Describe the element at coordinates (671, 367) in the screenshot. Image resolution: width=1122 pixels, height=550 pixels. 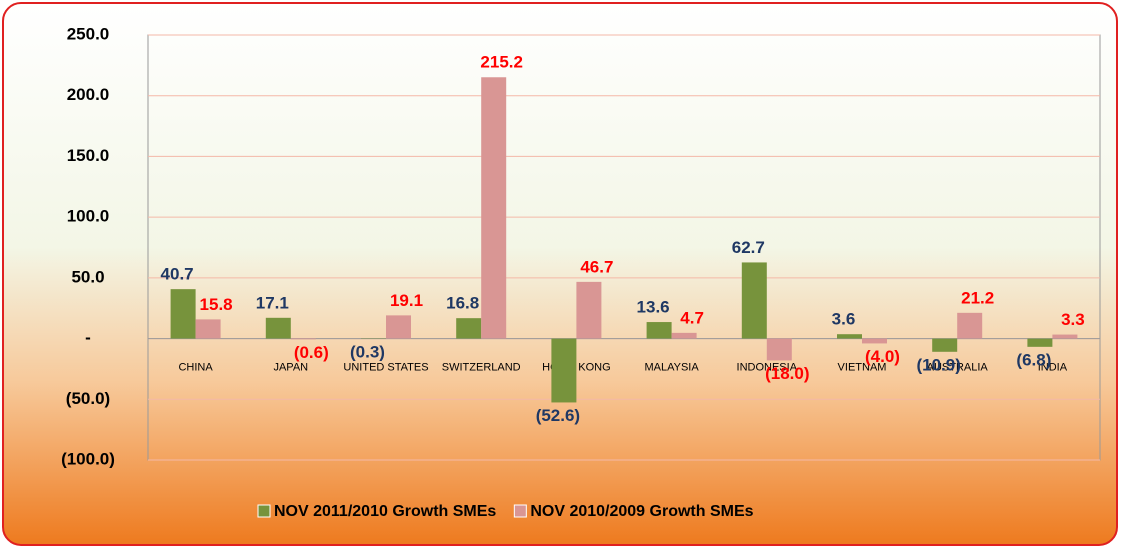
I see `x-tick-label: MALAYSIA` at that location.